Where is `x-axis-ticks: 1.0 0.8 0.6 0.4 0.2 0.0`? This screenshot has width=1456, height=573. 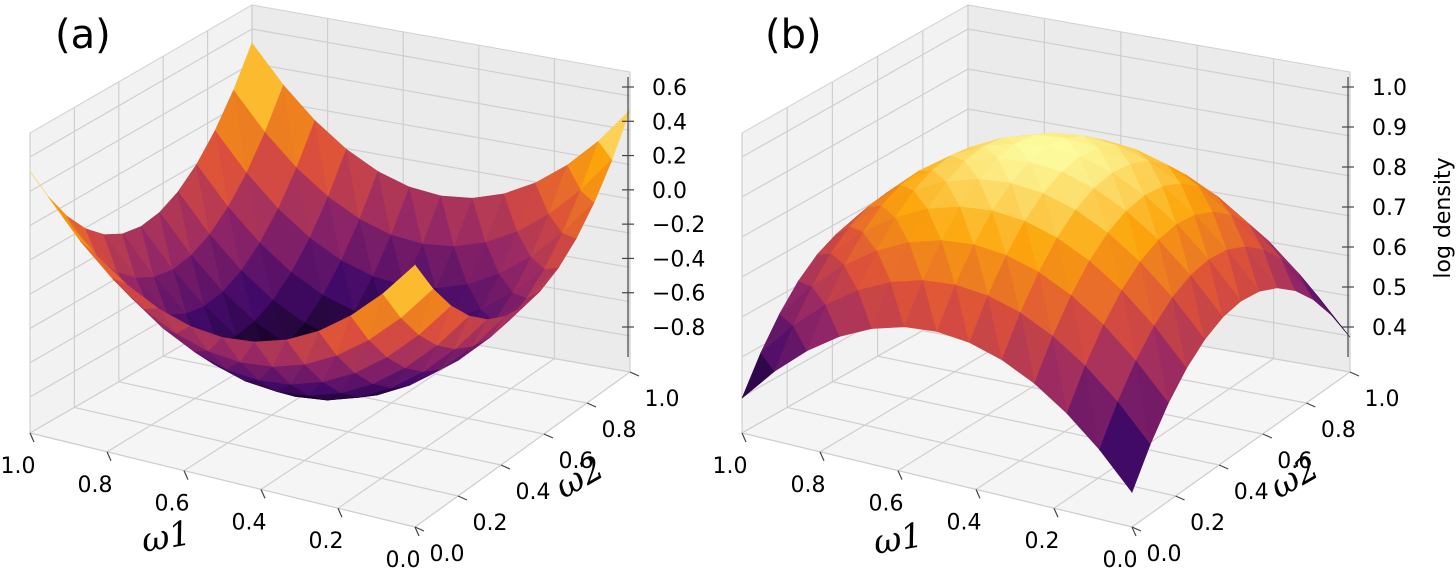
x-axis-ticks: 1.0 0.8 0.6 0.4 0.2 0.0 is located at coordinates (211, 502).